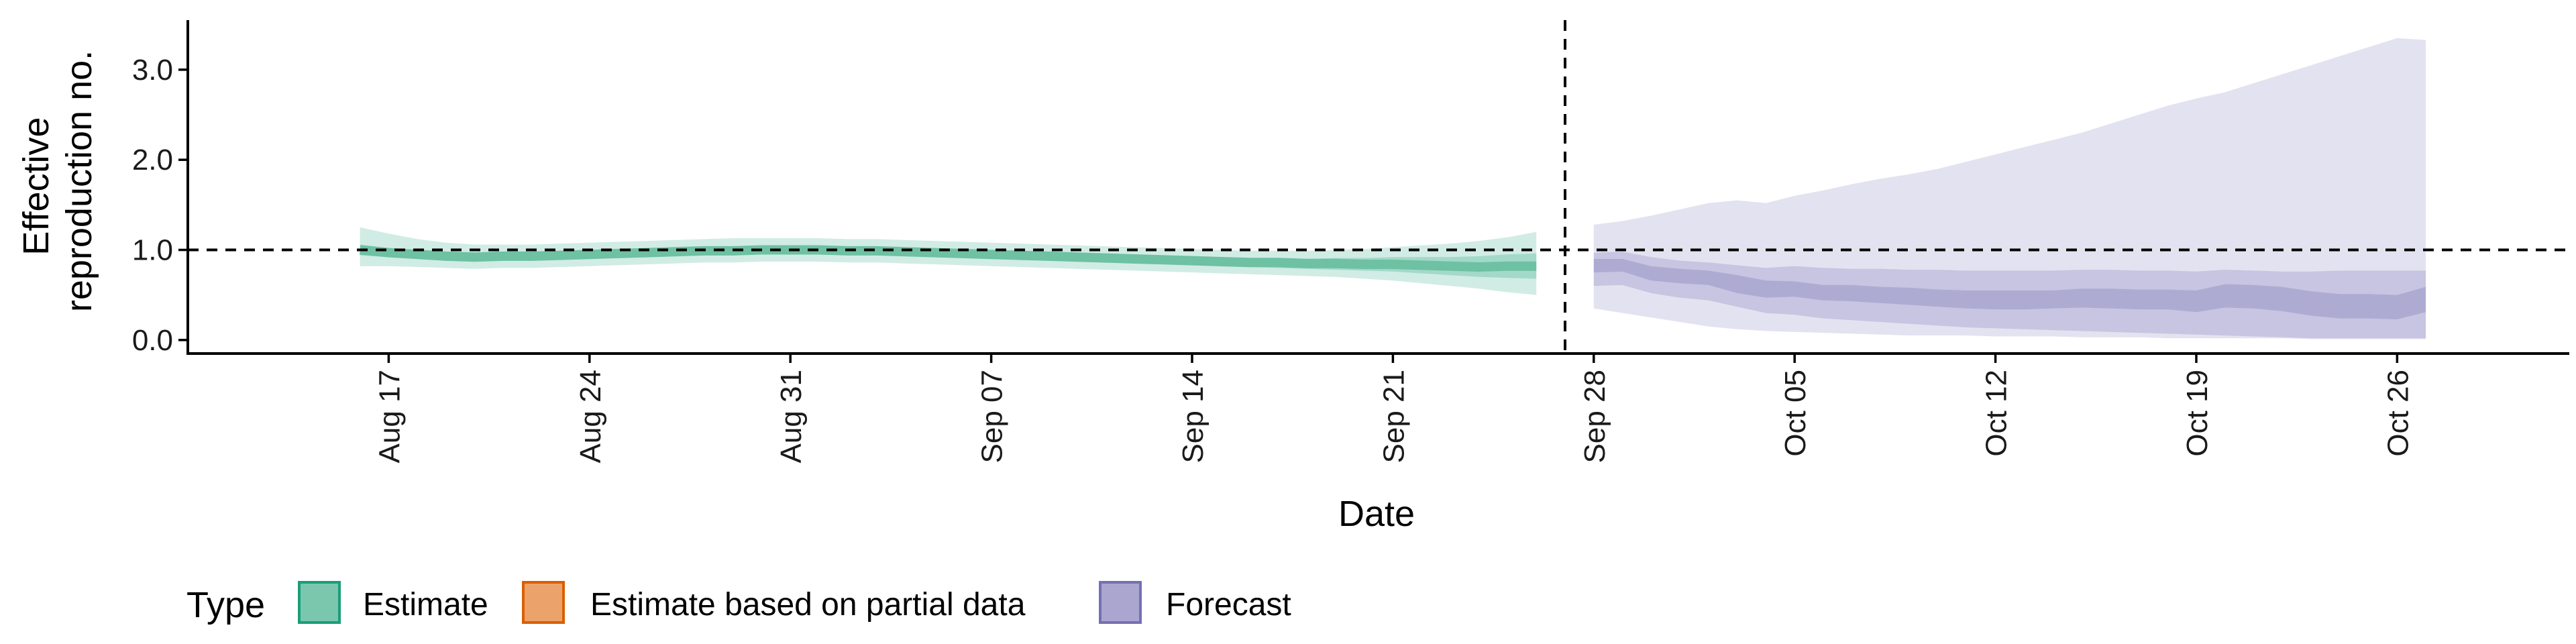 This screenshot has height=644, width=2576. Describe the element at coordinates (543, 602) in the screenshot. I see `legend-key-partial` at that location.